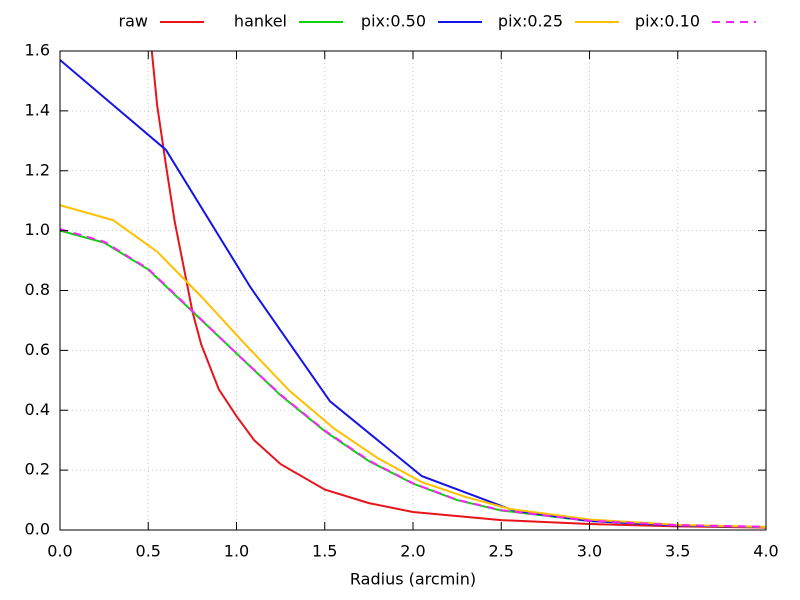 The width and height of the screenshot is (800, 600). Describe the element at coordinates (677, 551) in the screenshot. I see `x-tick-label: 3.5` at that location.